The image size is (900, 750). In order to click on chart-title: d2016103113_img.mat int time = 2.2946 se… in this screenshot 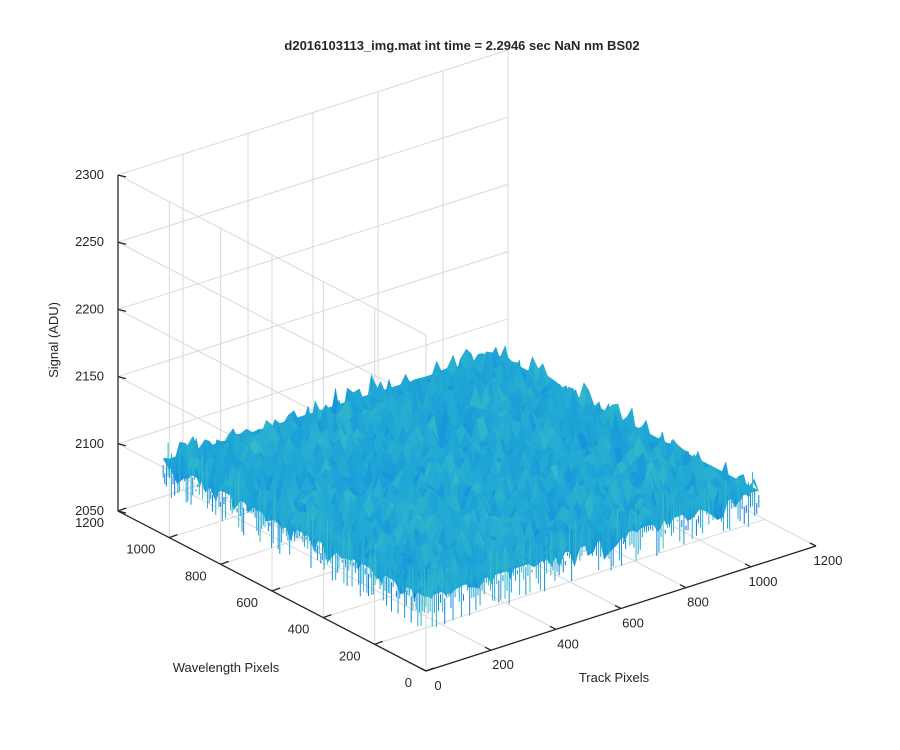, I will do `click(461, 45)`.